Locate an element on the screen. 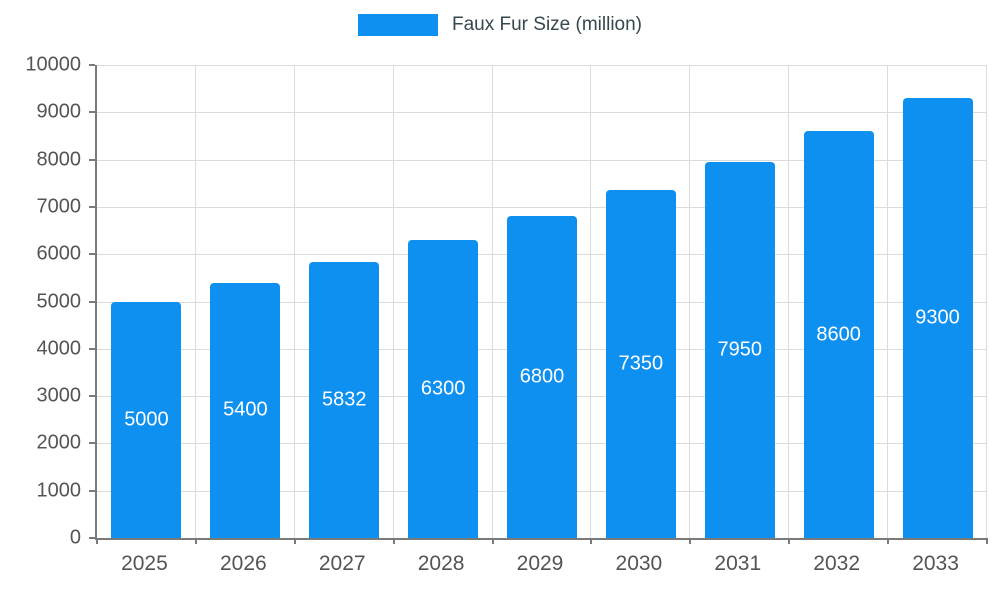  bar: 5000 is located at coordinates (146, 419).